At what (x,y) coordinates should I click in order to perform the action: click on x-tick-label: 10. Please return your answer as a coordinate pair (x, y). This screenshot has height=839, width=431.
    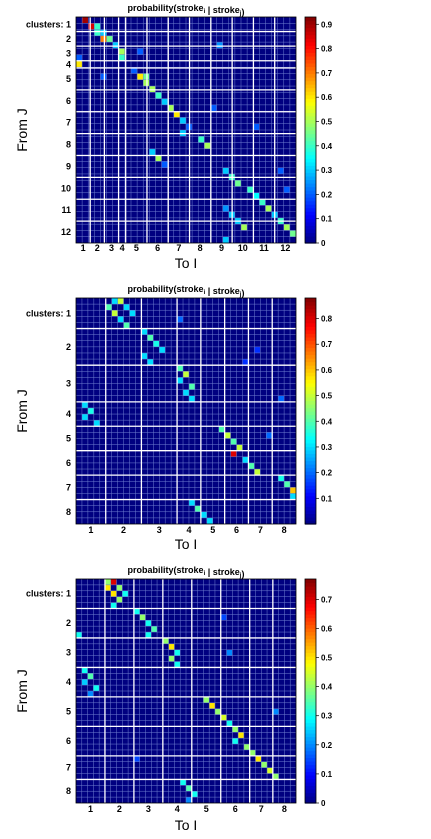
    Looking at the image, I should click on (243, 248).